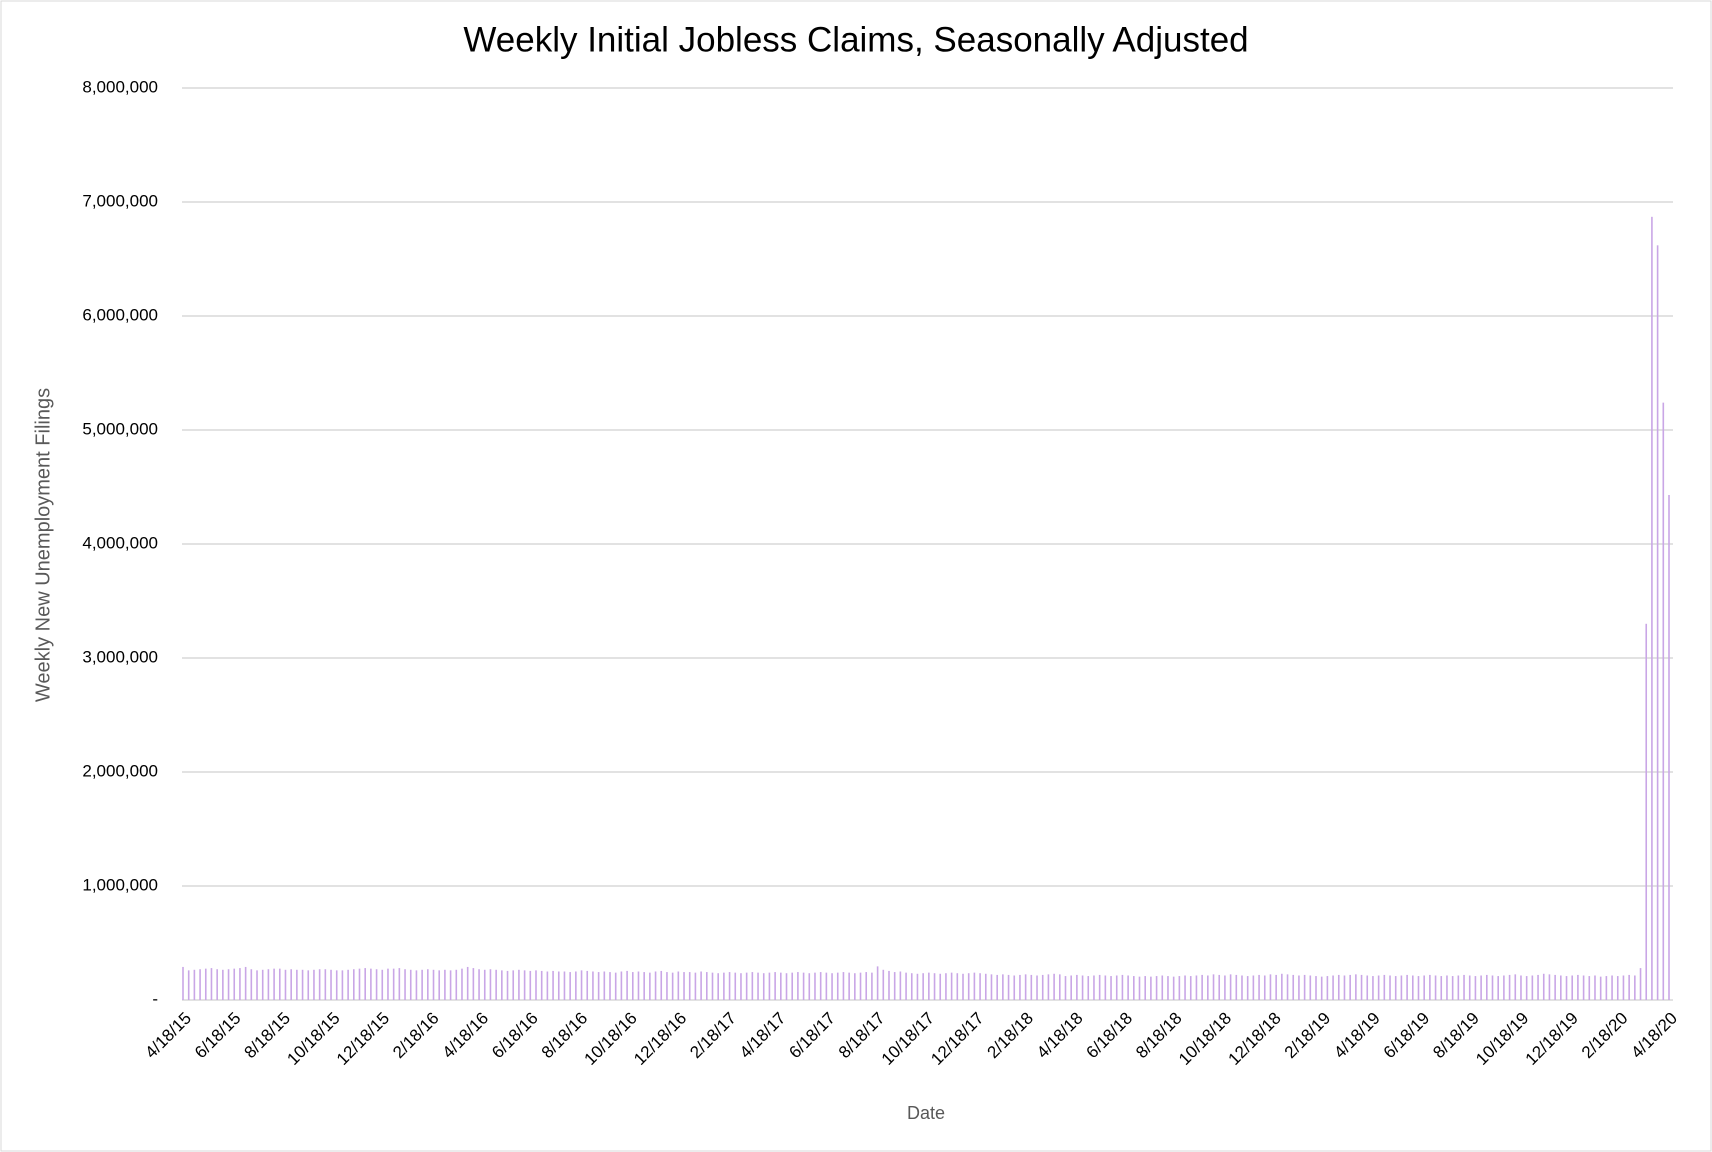 The height and width of the screenshot is (1152, 1712). I want to click on y-tick-label: 3,000,000, so click(120, 656).